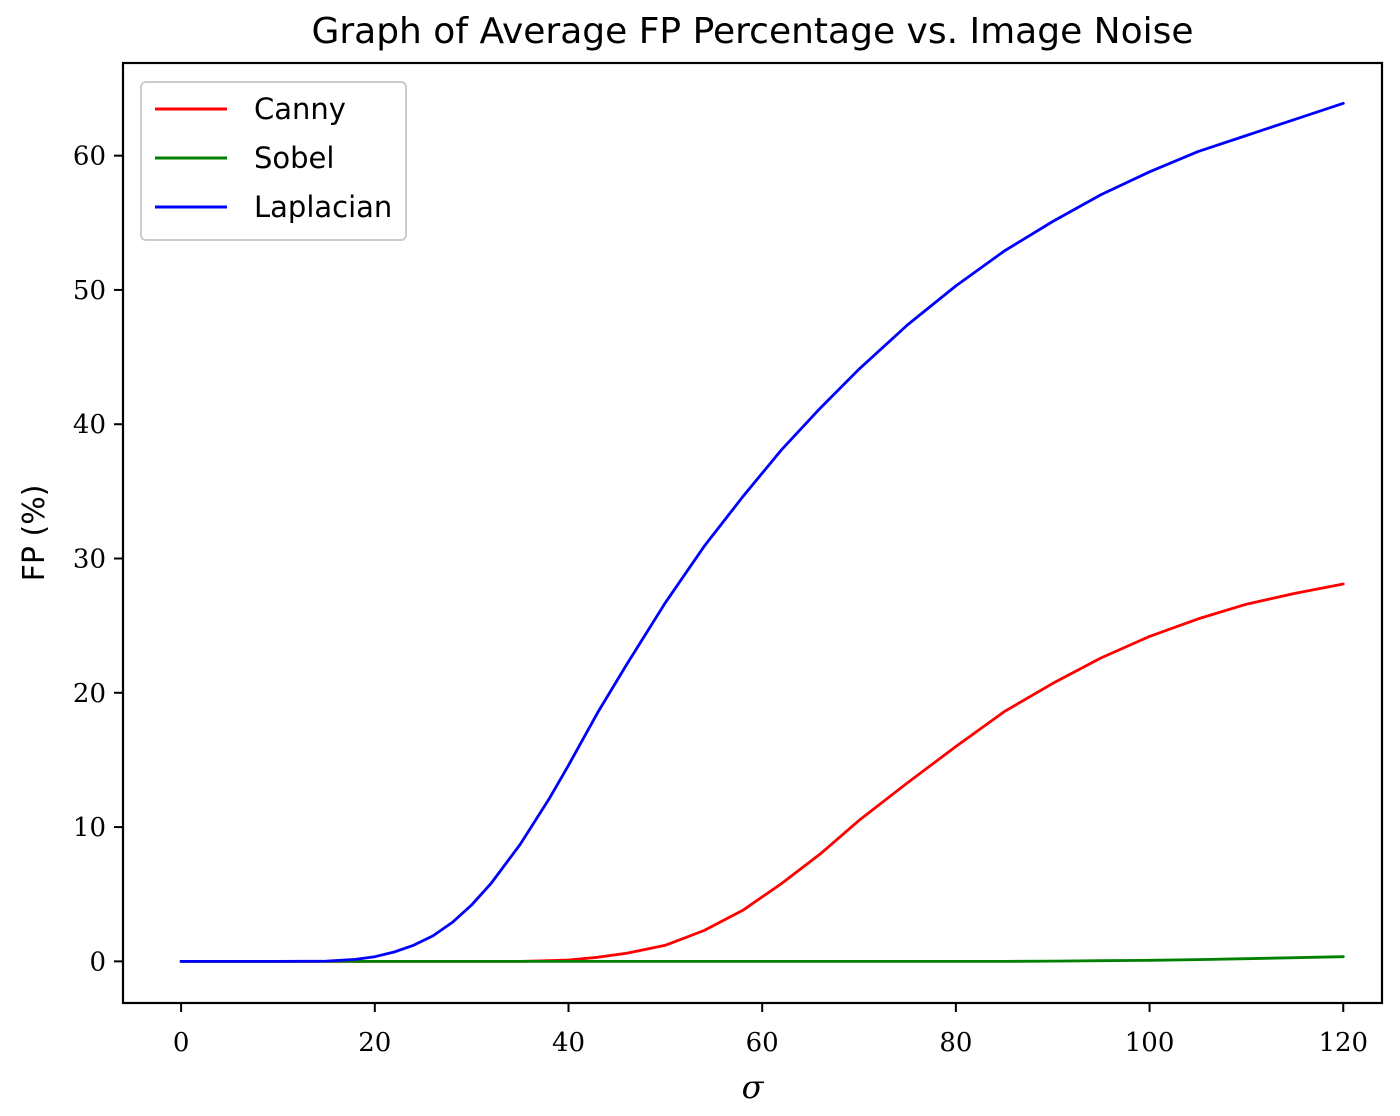 The image size is (1400, 1116). I want to click on y-tick-label: 0, so click(97, 962).